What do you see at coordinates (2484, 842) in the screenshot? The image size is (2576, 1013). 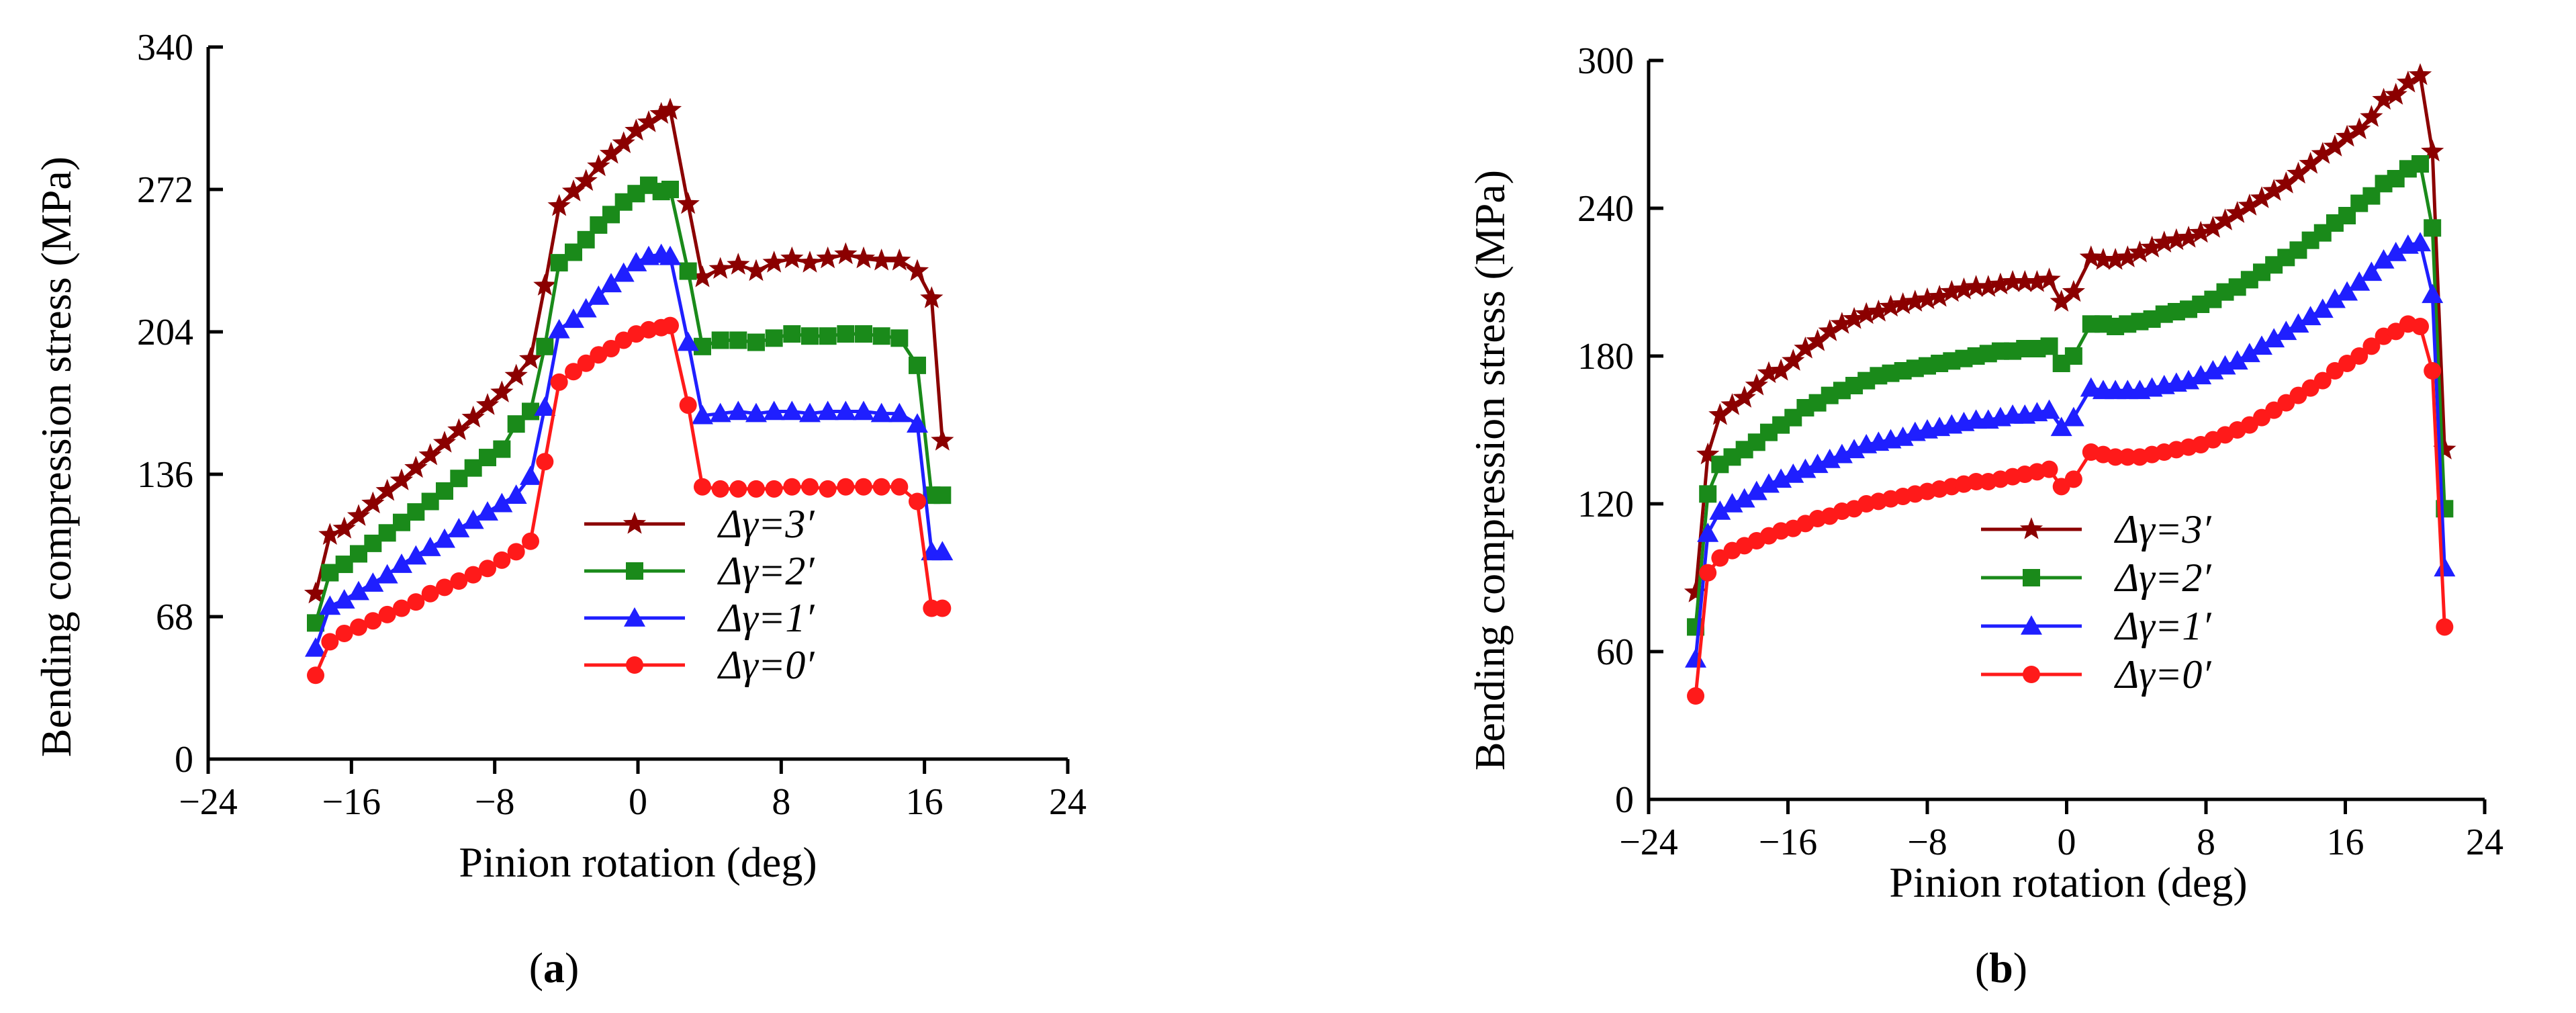 I see `x-tick-label-b: 24` at bounding box center [2484, 842].